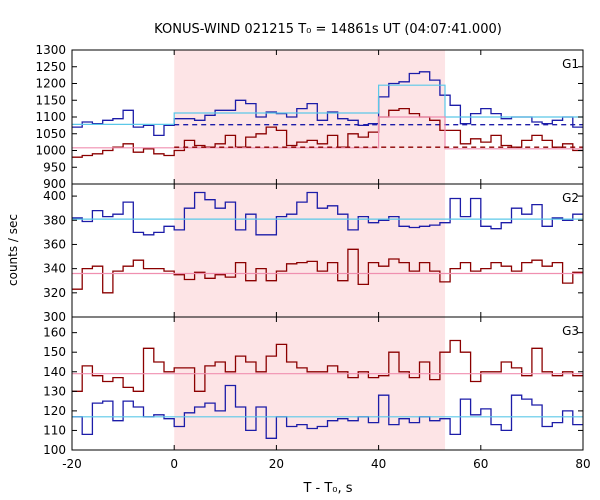 Image resolution: width=600 pixels, height=500 pixels. Describe the element at coordinates (50, 151) in the screenshot. I see `y-tick-label: 1000` at that location.